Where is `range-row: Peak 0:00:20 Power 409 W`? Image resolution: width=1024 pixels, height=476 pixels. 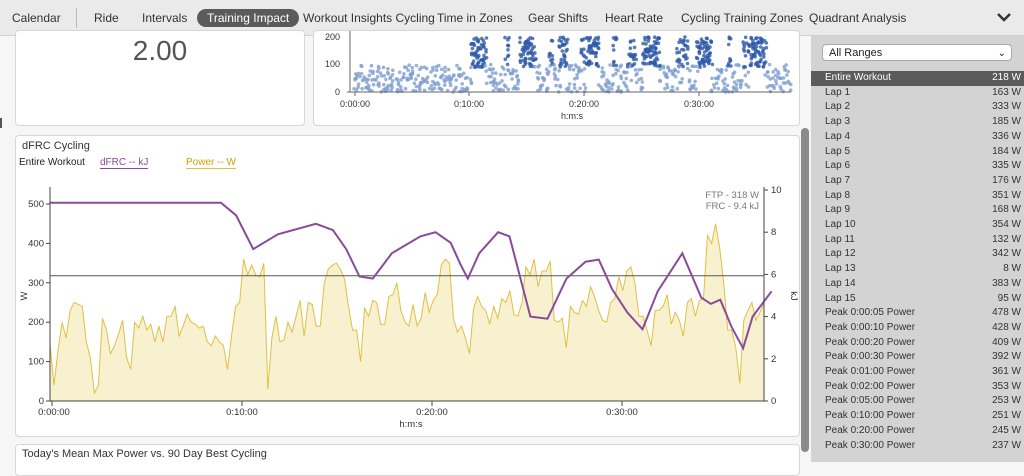
range-row: Peak 0:00:20 Power 409 W is located at coordinates (917, 343).